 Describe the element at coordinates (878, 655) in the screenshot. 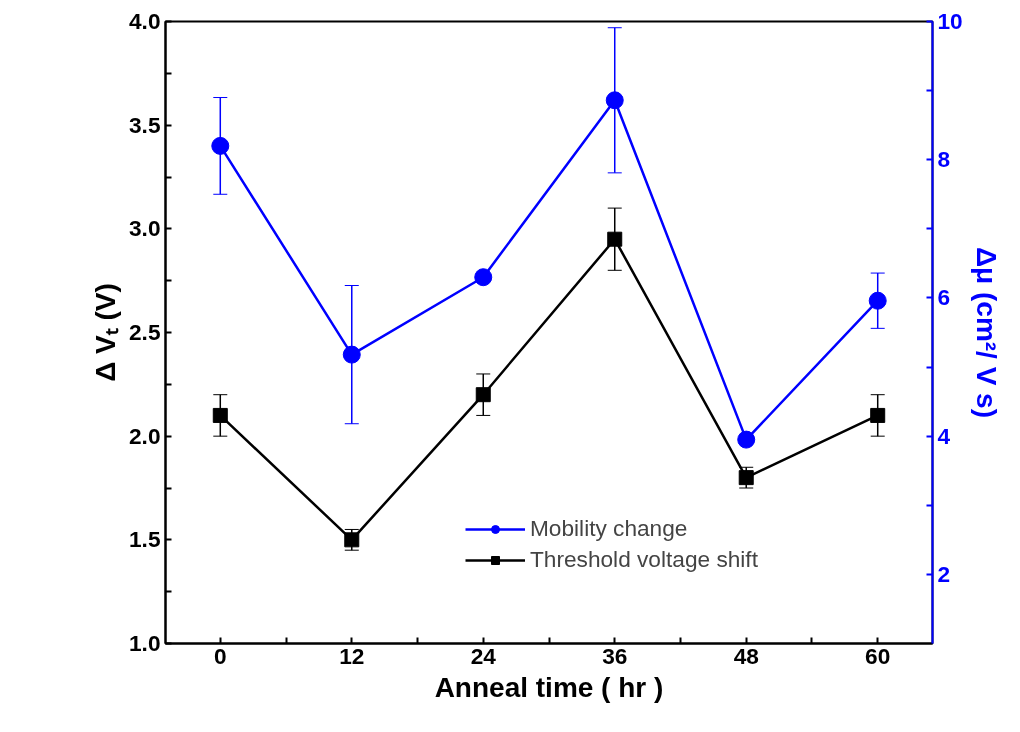

I see `x-tick-label: 60` at that location.